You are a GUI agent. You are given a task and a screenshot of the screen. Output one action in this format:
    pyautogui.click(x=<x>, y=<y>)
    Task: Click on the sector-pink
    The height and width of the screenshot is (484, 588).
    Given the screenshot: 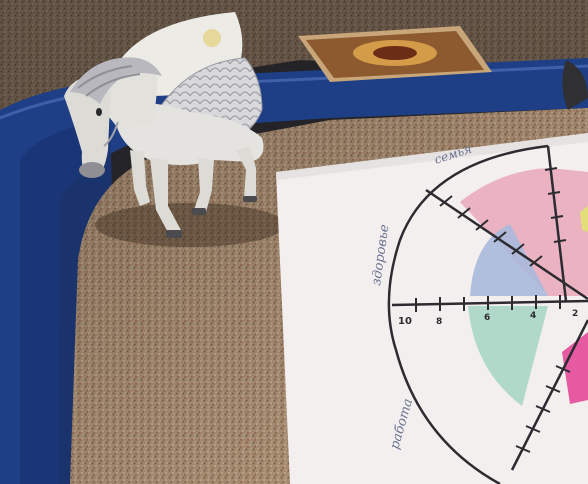 What is the action you would take?
    pyautogui.click(x=524, y=232)
    